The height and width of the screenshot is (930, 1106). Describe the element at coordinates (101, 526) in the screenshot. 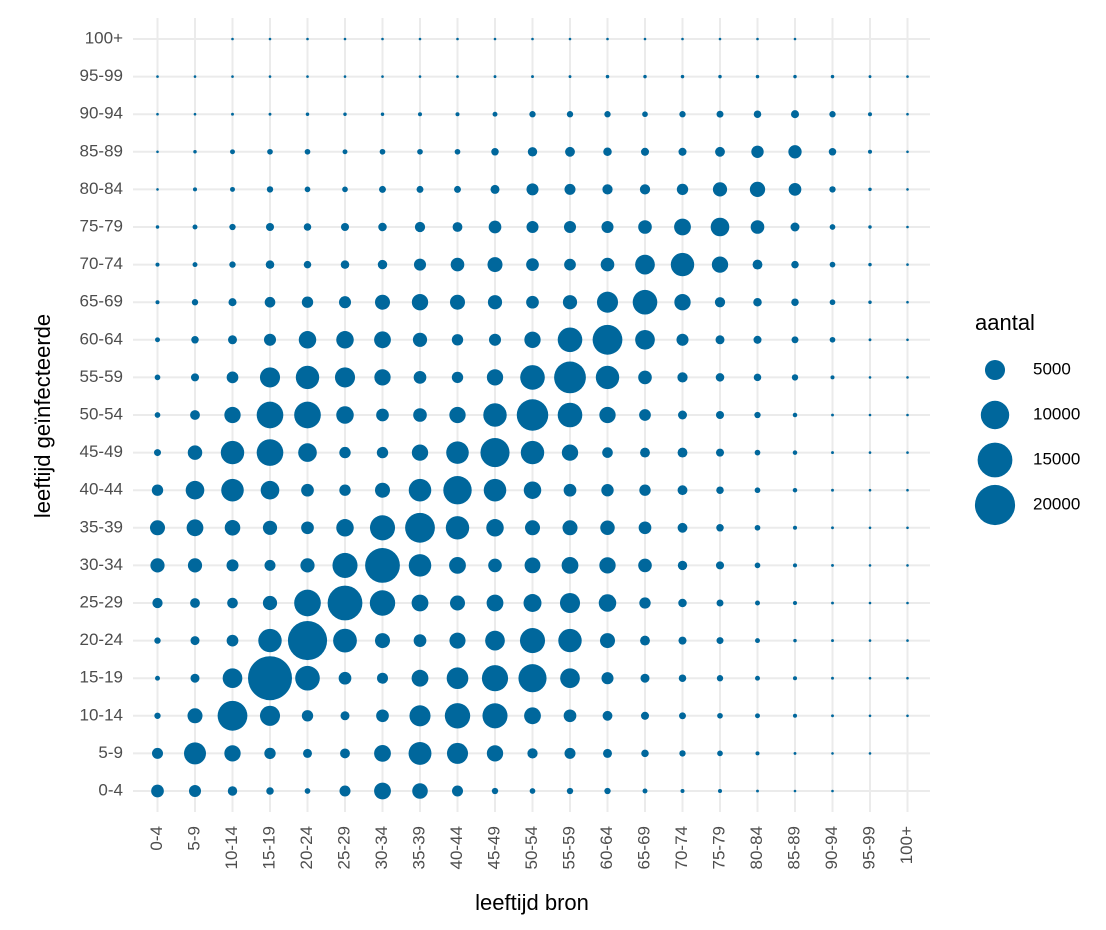

I see `y-tick-label: 35-39` at that location.